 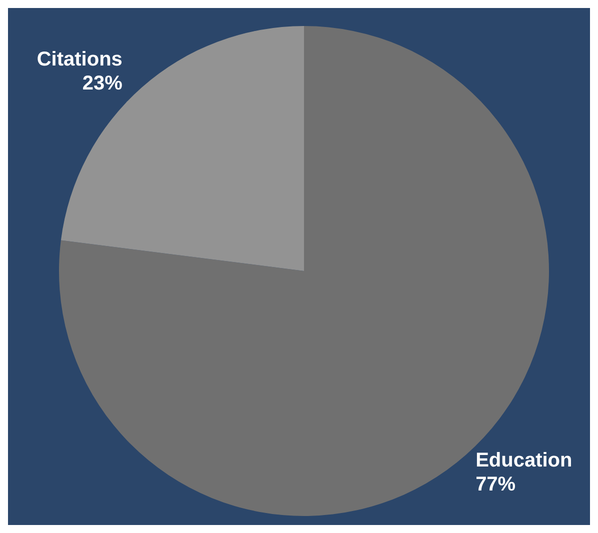 I want to click on data-label: 23%, so click(x=102, y=83).